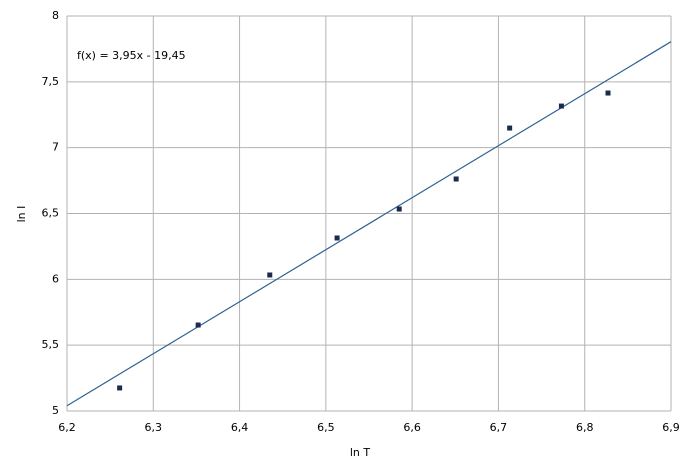 This screenshot has height=469, width=692. Describe the element at coordinates (499, 427) in the screenshot. I see `x-tick-label: 6,7` at that location.